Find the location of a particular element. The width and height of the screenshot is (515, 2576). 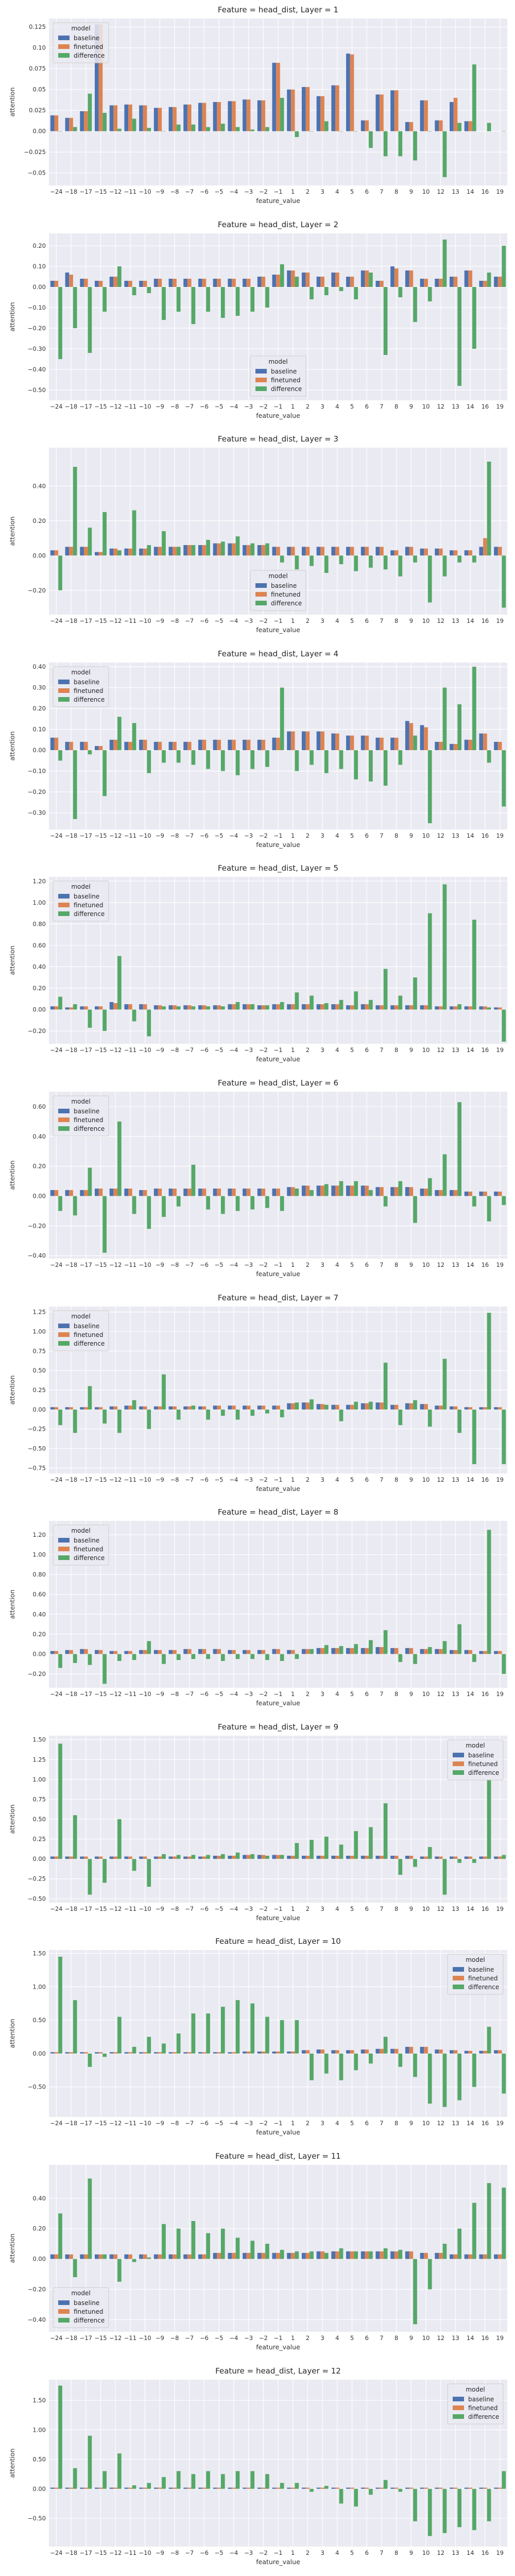

x-tick-label: −5 is located at coordinates (219, 407).